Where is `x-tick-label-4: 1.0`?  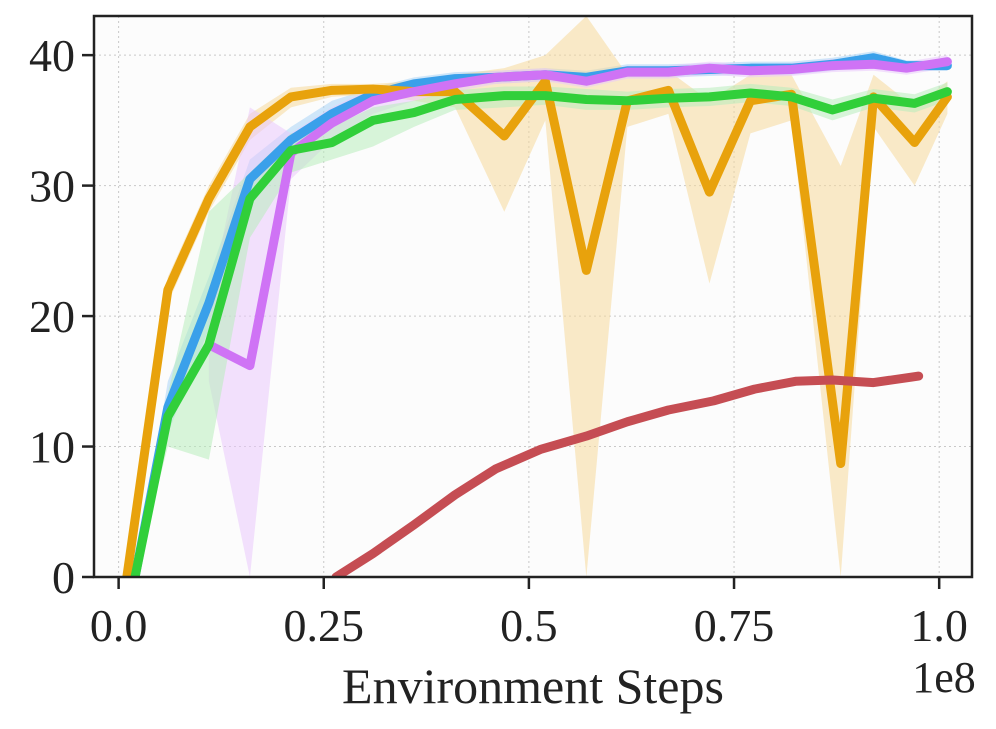 x-tick-label-4: 1.0 is located at coordinates (939, 625).